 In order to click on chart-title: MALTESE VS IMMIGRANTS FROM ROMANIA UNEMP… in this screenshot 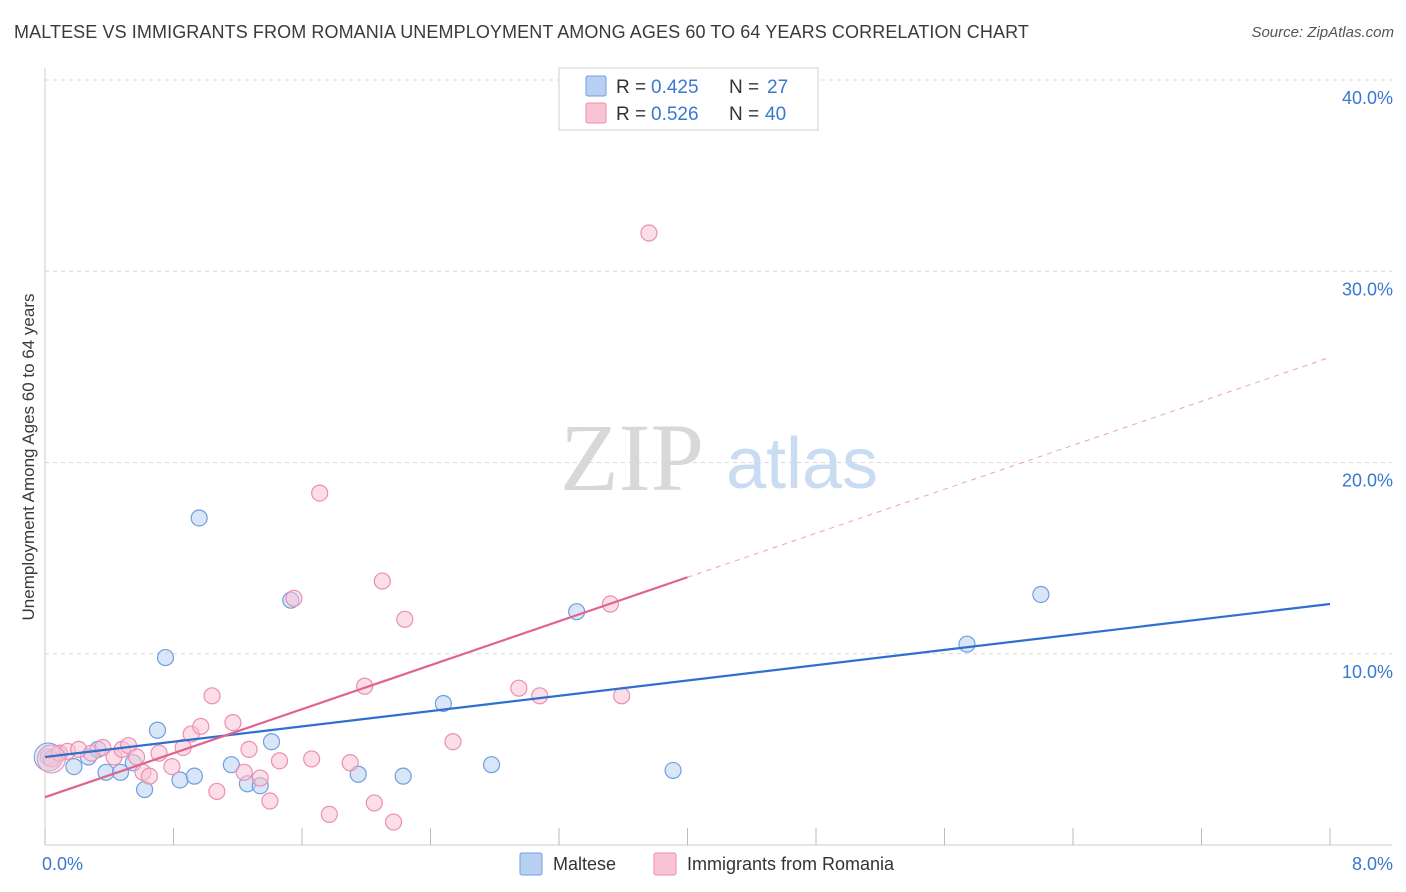, I will do `click(521, 32)`.